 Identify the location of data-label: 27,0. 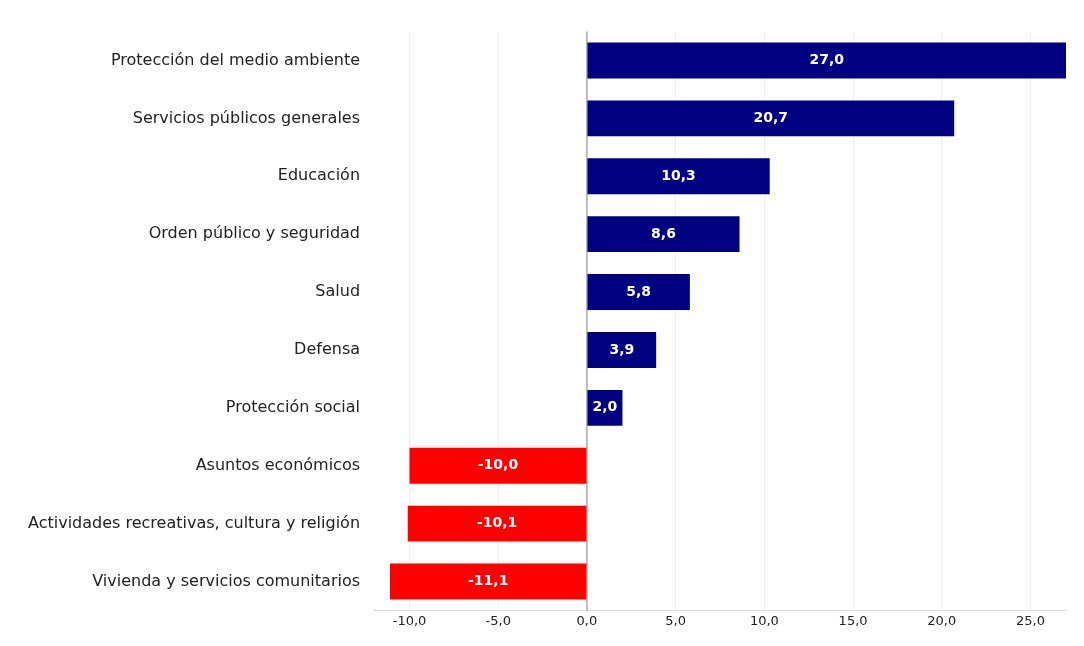
(827, 59).